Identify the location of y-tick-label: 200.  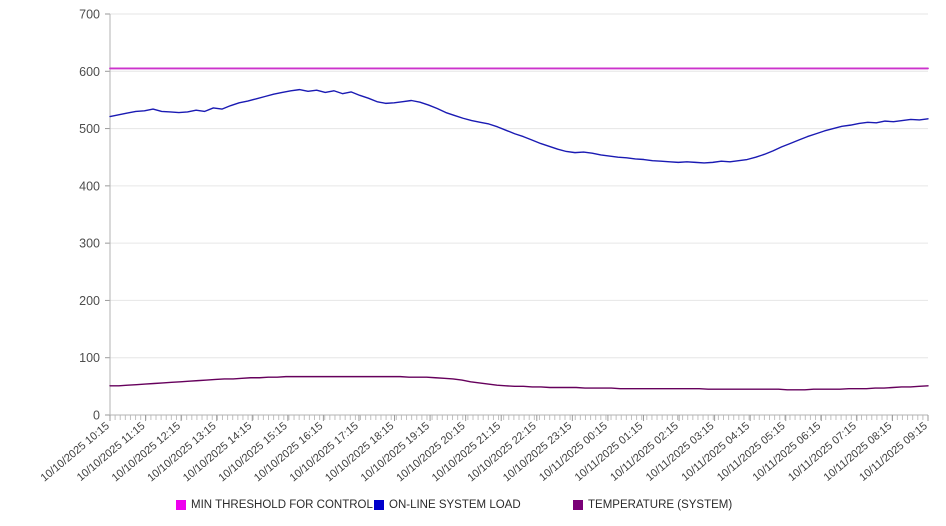
(89, 301).